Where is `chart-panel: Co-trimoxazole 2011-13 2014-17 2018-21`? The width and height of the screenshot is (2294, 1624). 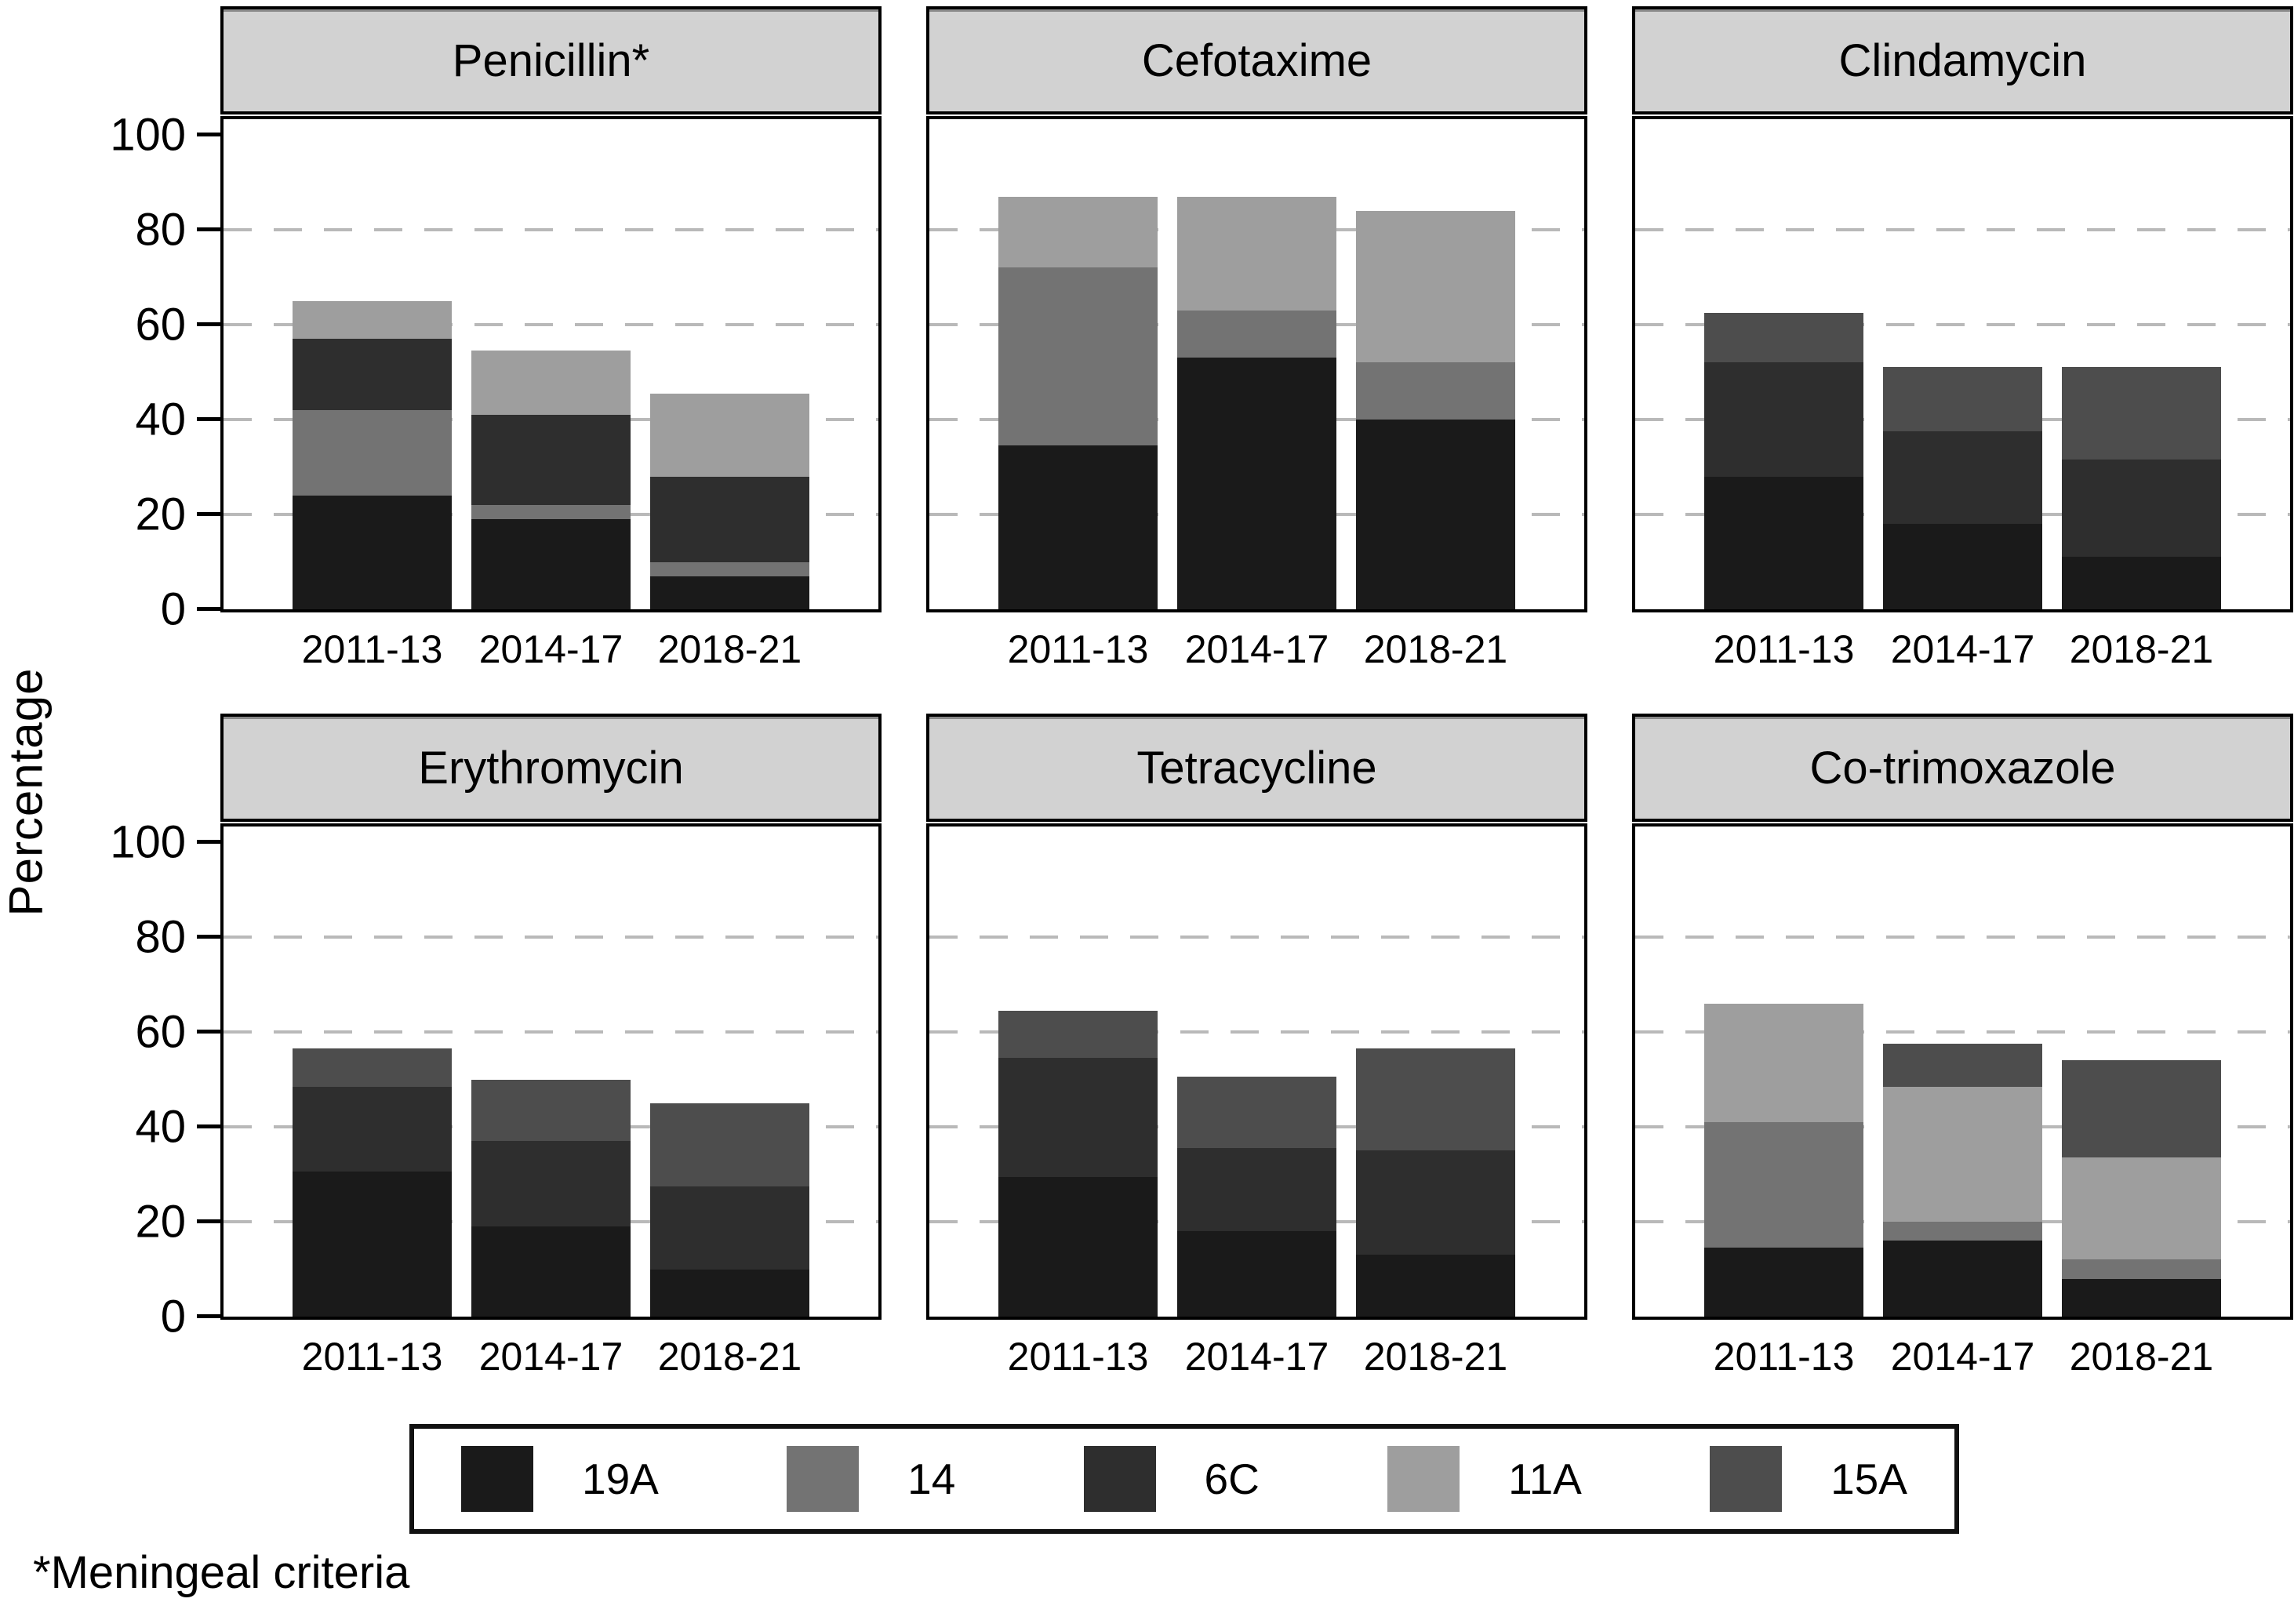 chart-panel: Co-trimoxazole 2011-13 2014-17 2018-21 is located at coordinates (1963, 1047).